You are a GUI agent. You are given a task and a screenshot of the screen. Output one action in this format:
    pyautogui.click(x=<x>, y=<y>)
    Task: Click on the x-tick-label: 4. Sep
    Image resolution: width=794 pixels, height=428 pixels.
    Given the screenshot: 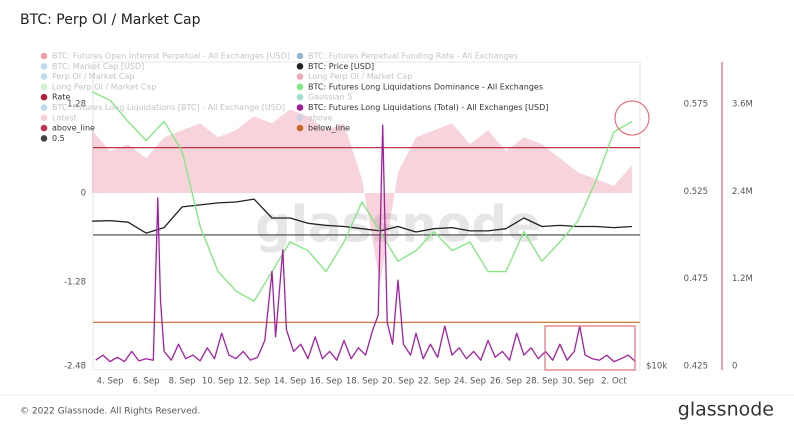 What is the action you would take?
    pyautogui.click(x=110, y=382)
    